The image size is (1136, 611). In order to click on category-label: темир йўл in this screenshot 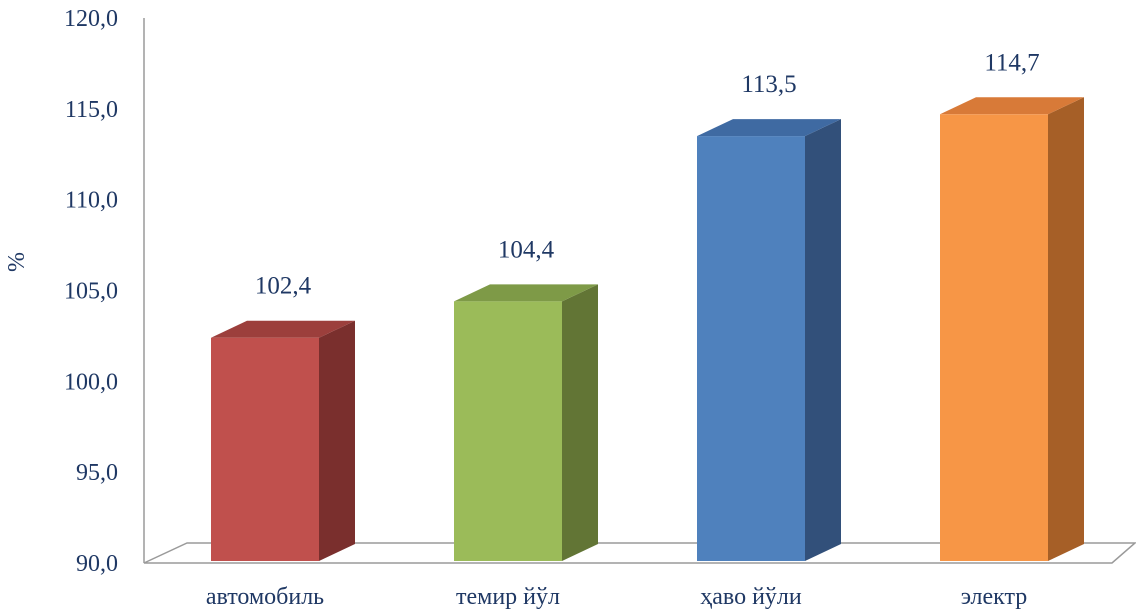, I will do `click(508, 597)`.